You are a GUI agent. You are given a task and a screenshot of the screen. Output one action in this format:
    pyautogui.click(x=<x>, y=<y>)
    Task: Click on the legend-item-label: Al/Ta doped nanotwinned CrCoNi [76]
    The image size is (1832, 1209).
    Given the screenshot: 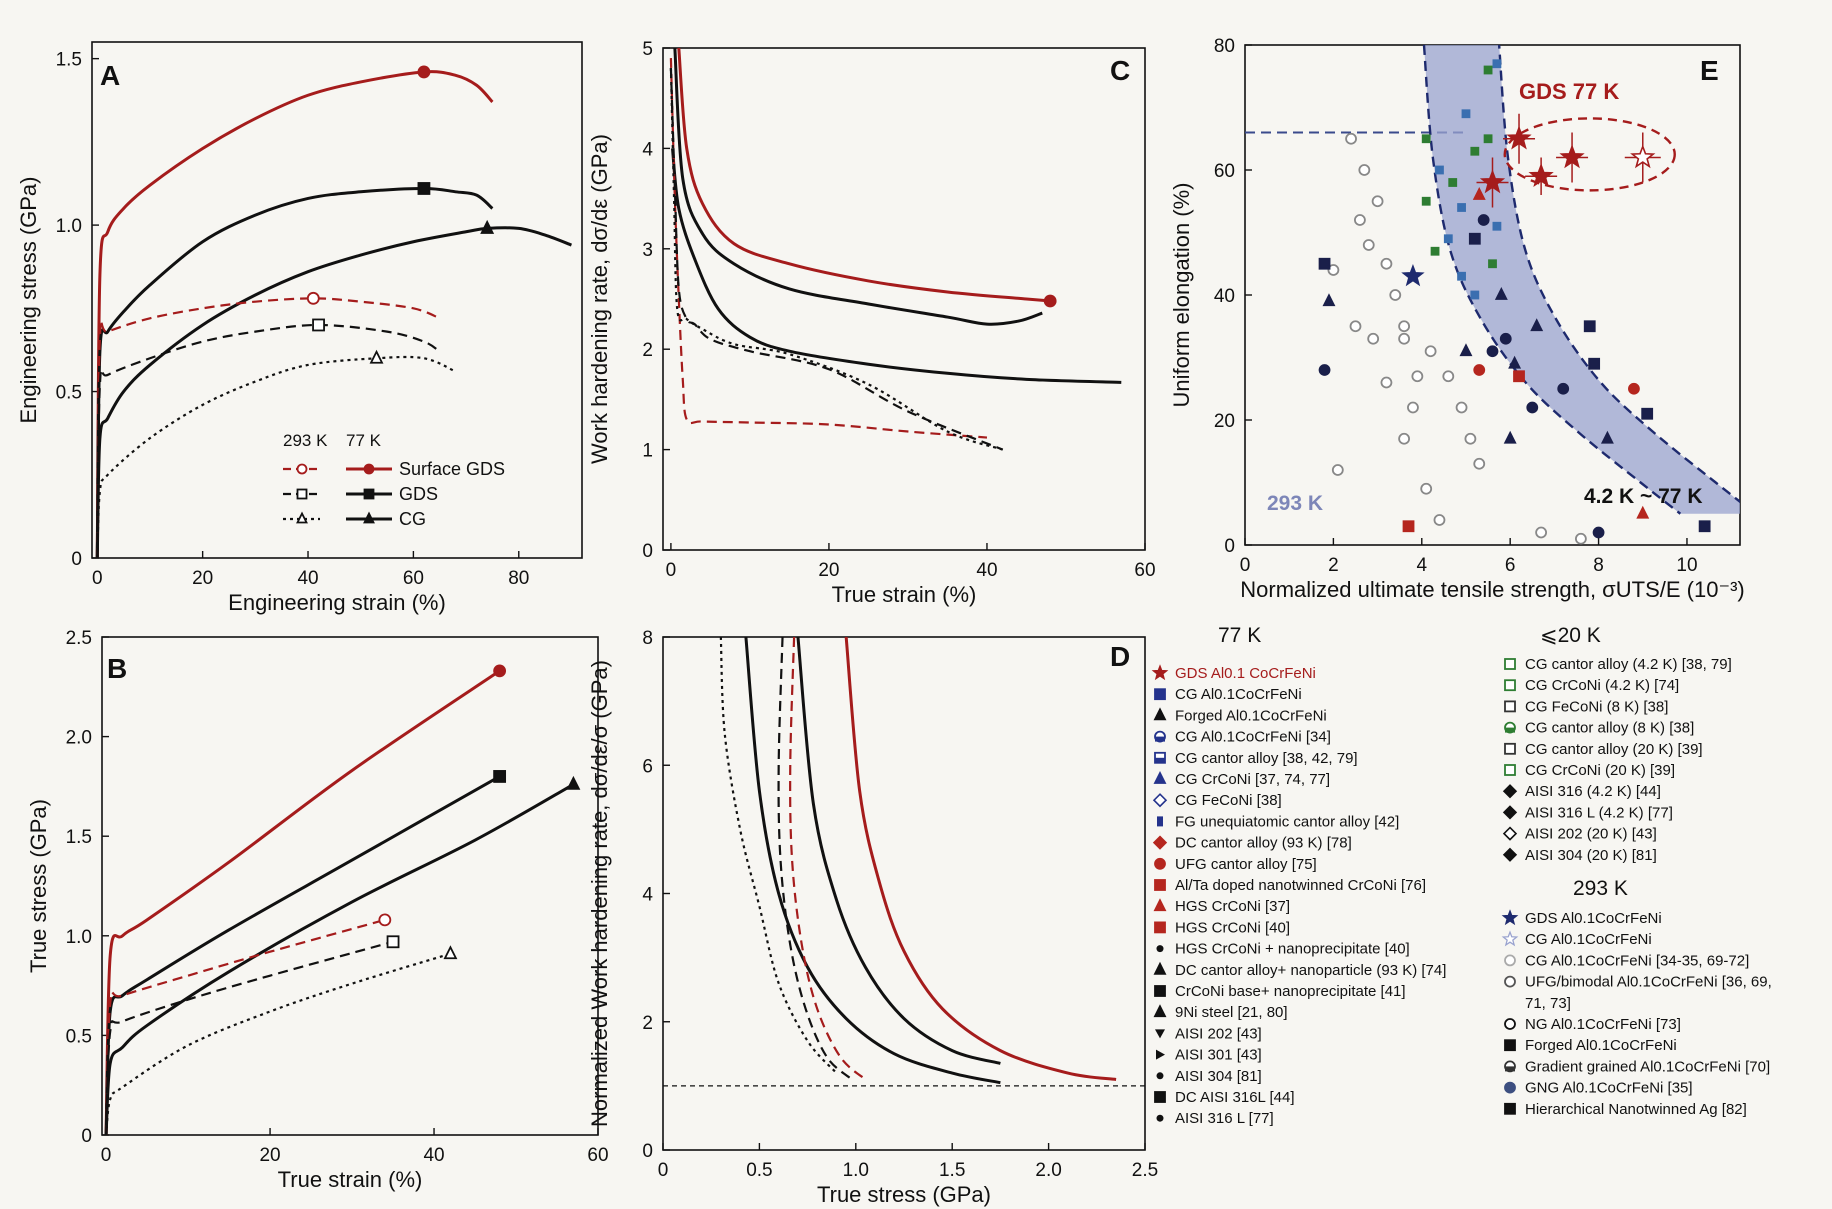 What is the action you would take?
    pyautogui.click(x=1300, y=885)
    